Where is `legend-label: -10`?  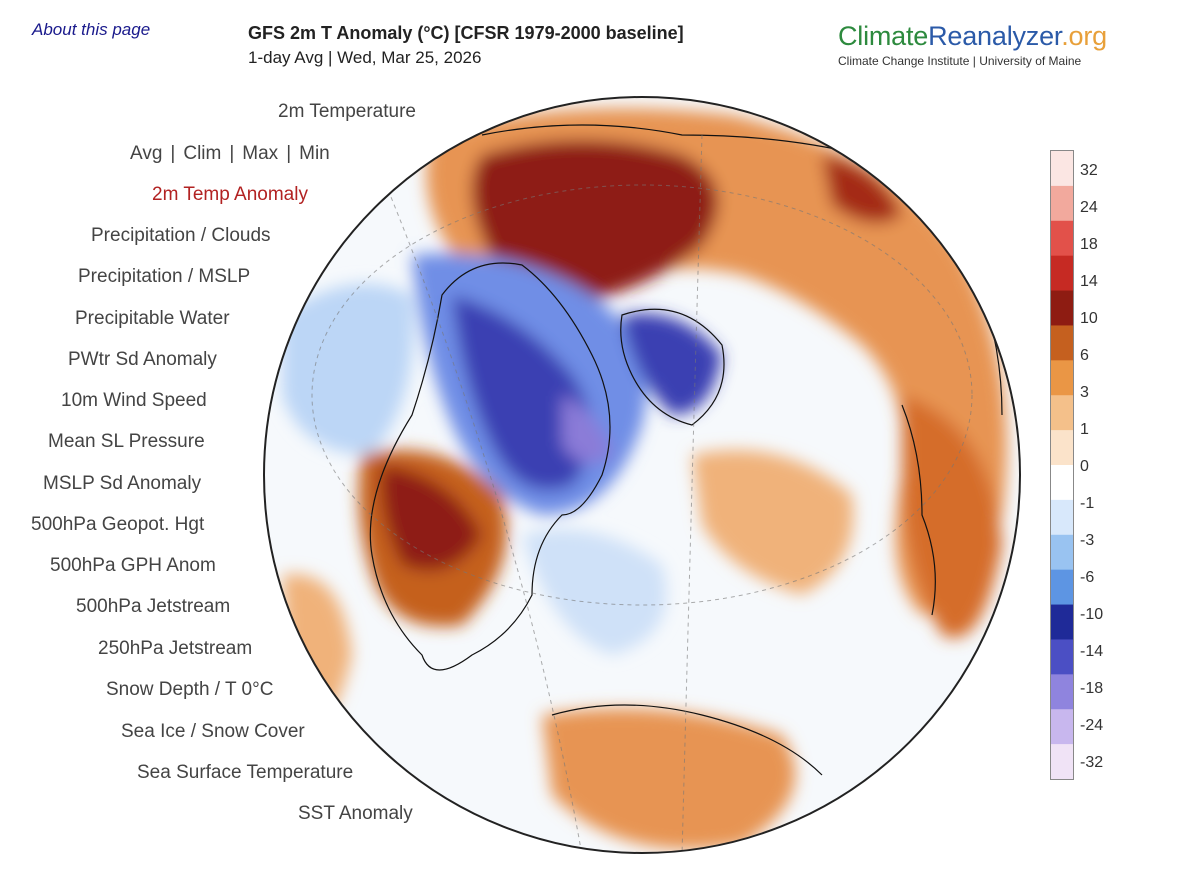 legend-label: -10 is located at coordinates (1092, 614).